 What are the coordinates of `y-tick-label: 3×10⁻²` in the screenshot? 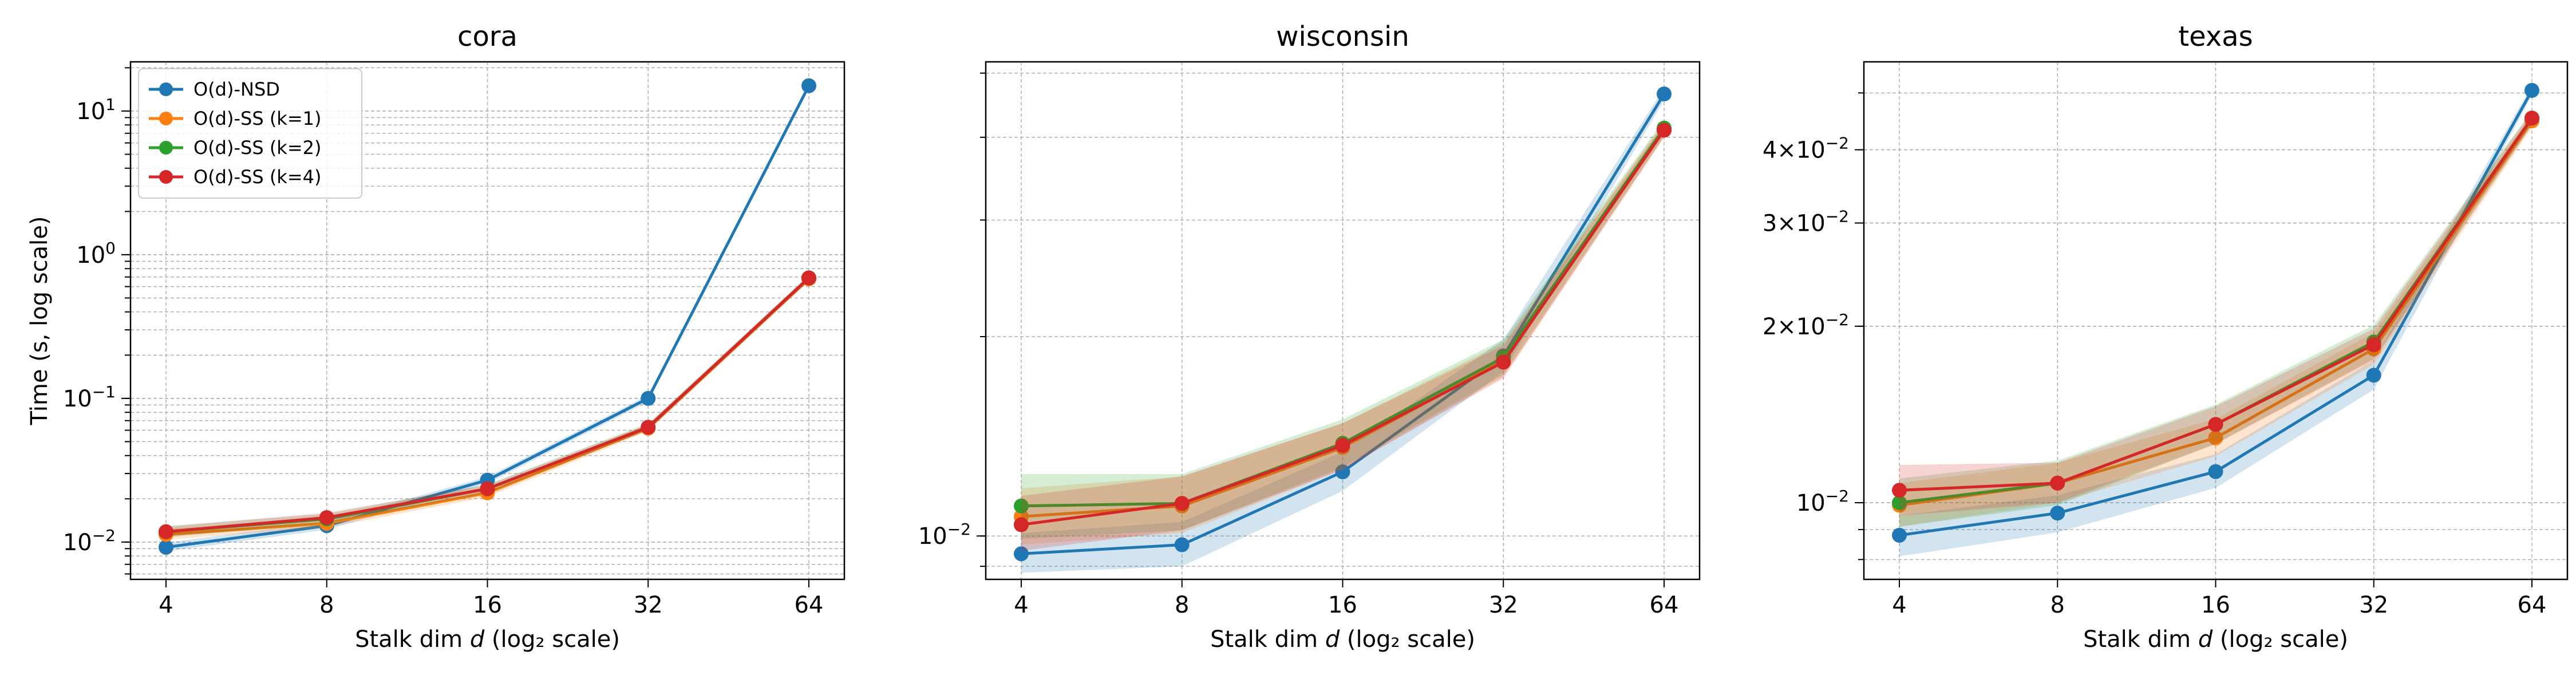 It's located at (1806, 222).